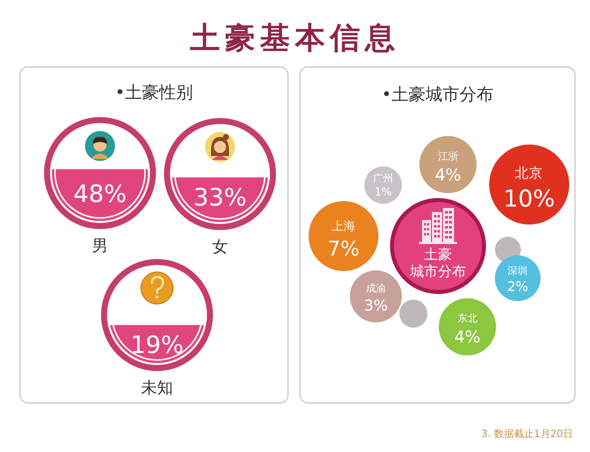 Image resolution: width=590 pixels, height=452 pixels. I want to click on text: •土豪性别, so click(154, 93).